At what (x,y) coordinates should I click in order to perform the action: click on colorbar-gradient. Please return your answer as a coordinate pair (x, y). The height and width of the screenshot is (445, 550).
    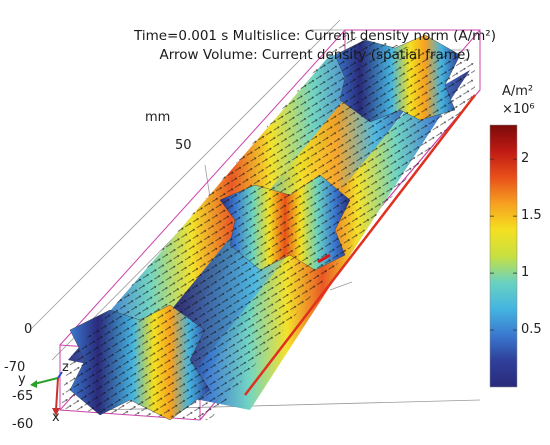
    Looking at the image, I should click on (503, 256).